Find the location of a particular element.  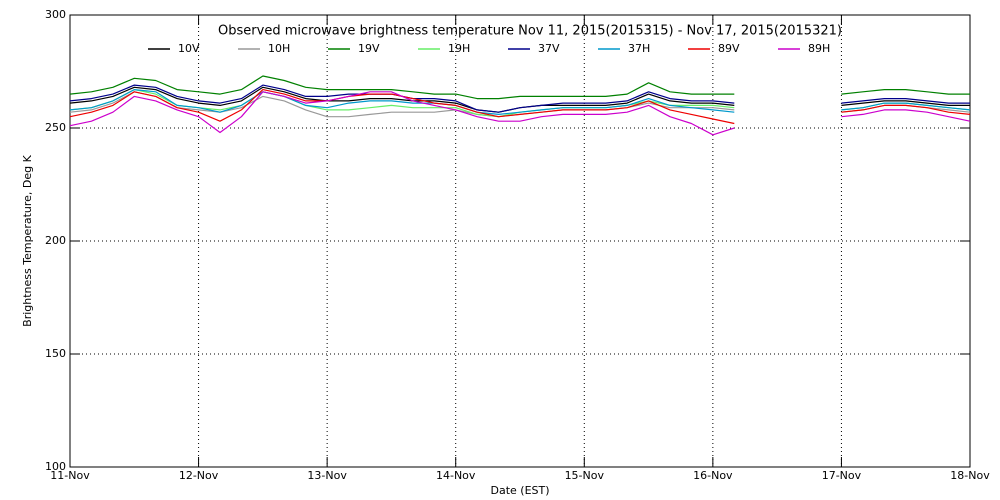

legend-label: 19H is located at coordinates (459, 48).